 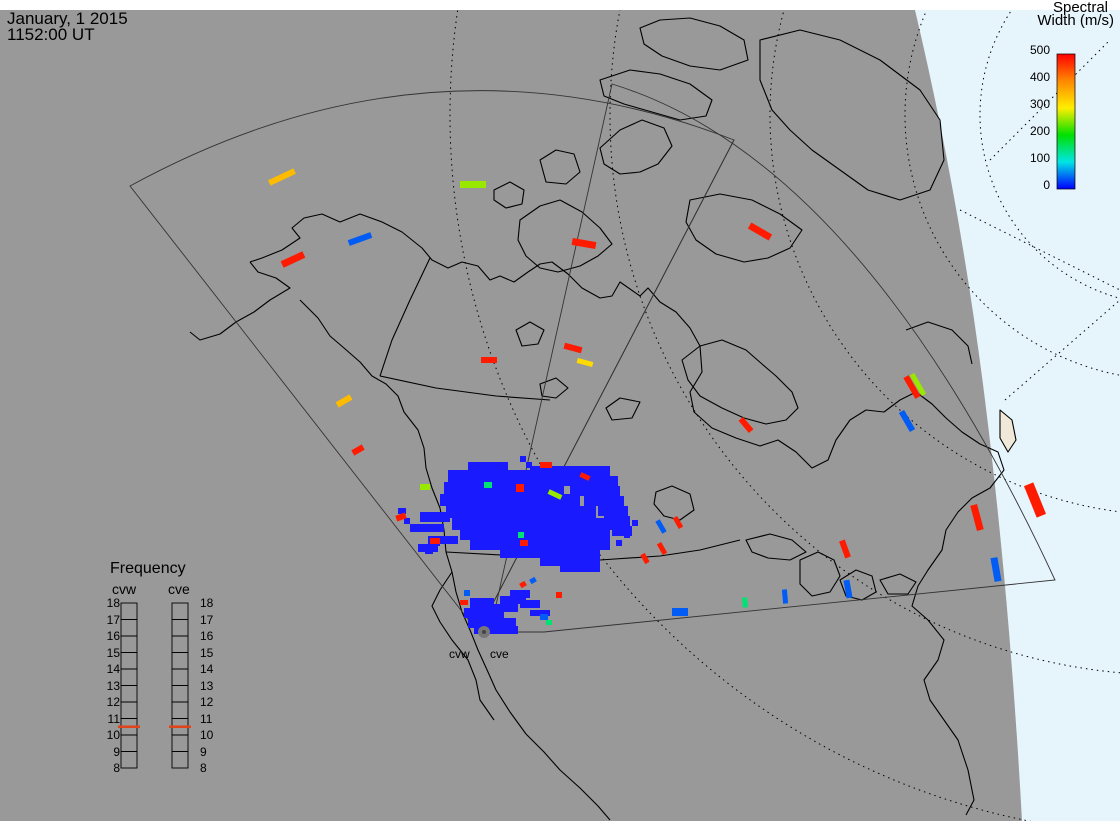 What do you see at coordinates (1039, 77) in the screenshot?
I see `colorbar-tick-label: 400` at bounding box center [1039, 77].